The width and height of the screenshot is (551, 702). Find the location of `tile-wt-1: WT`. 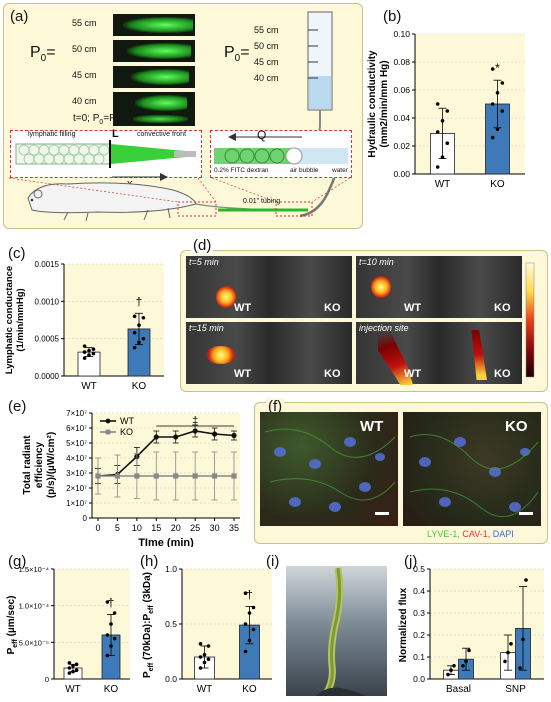

tile-wt-1: WT is located at coordinates (413, 308).